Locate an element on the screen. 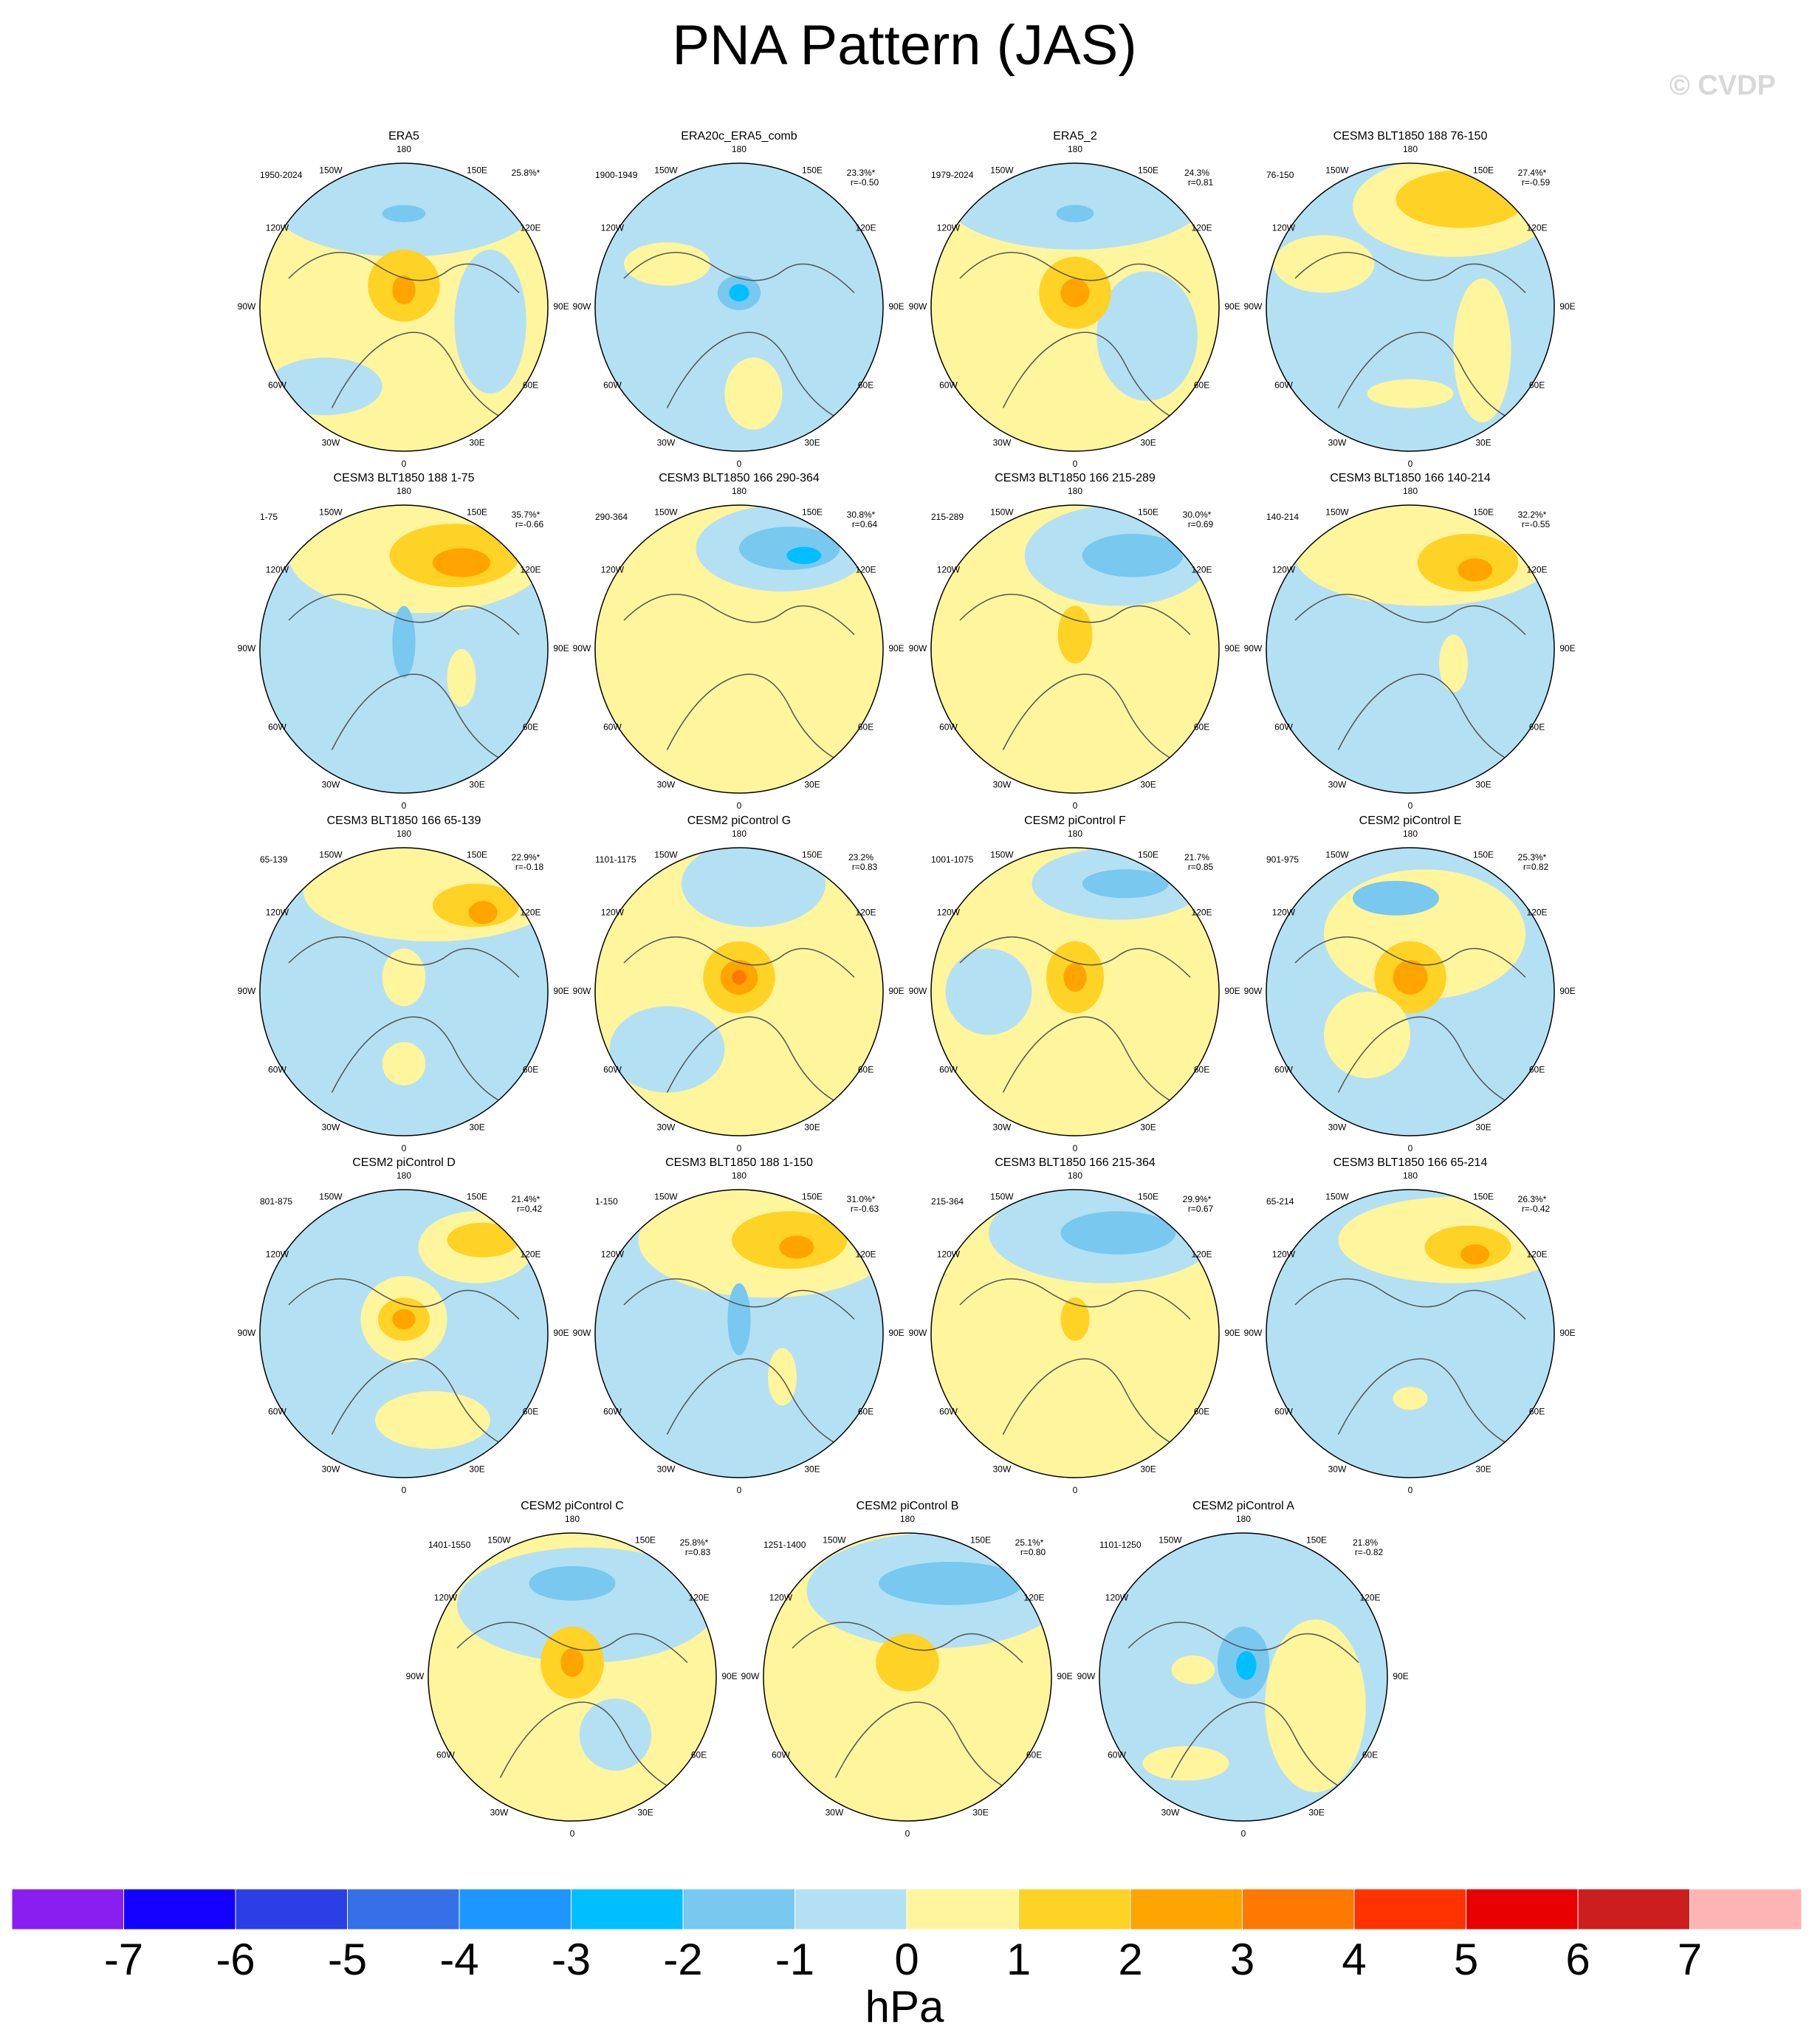 Image resolution: width=1809 pixels, height=2044 pixels. panel-variance: 25.1%* is located at coordinates (1029, 1542).